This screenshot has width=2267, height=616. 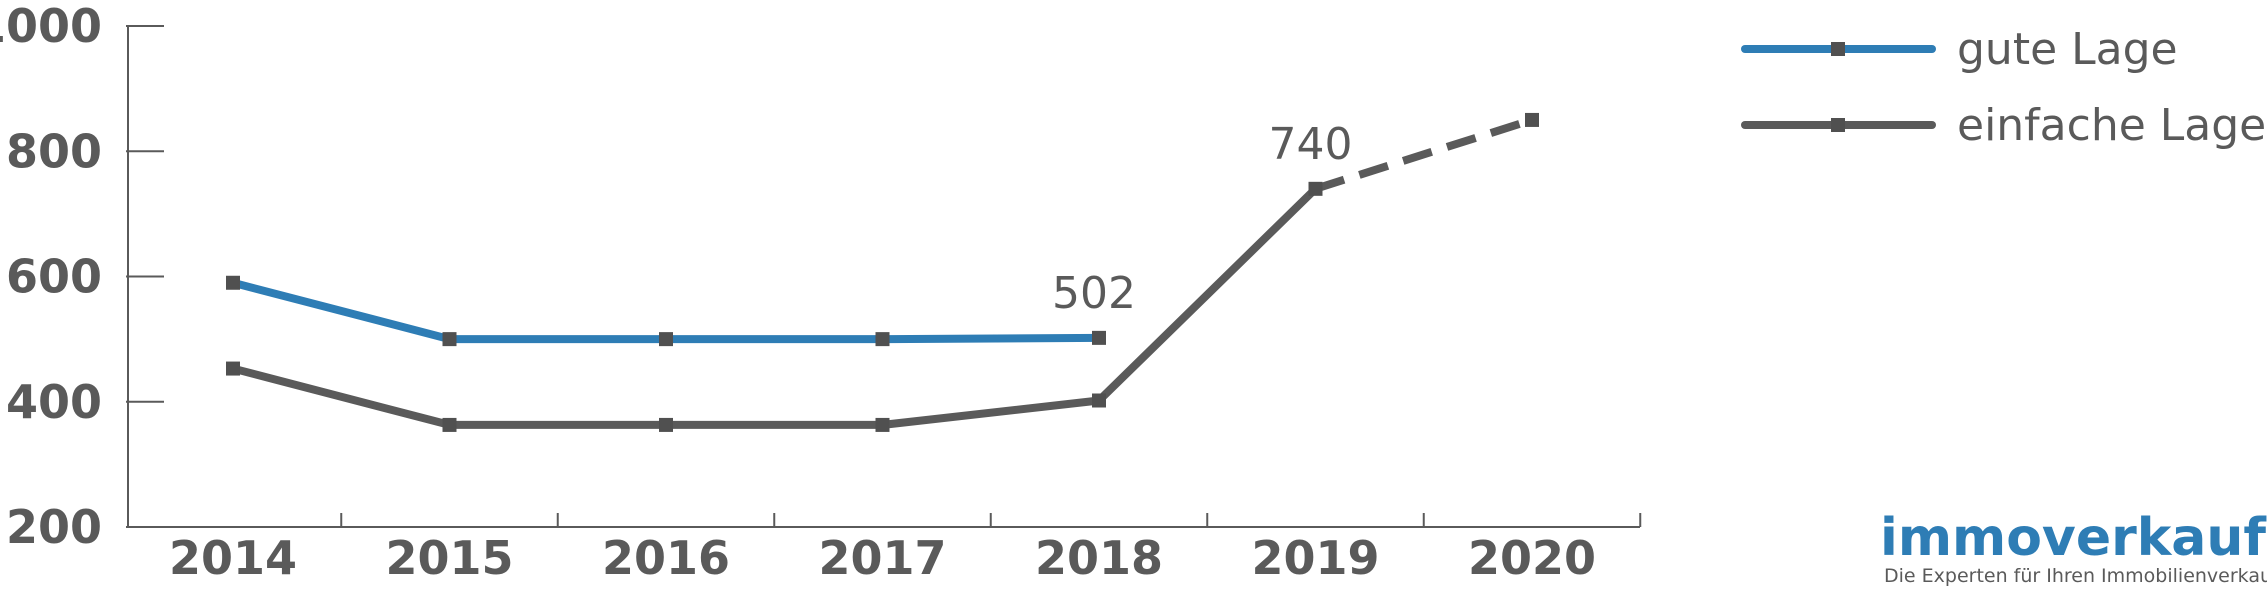 I want to click on x-tick-label: 2019, so click(x=1315, y=558).